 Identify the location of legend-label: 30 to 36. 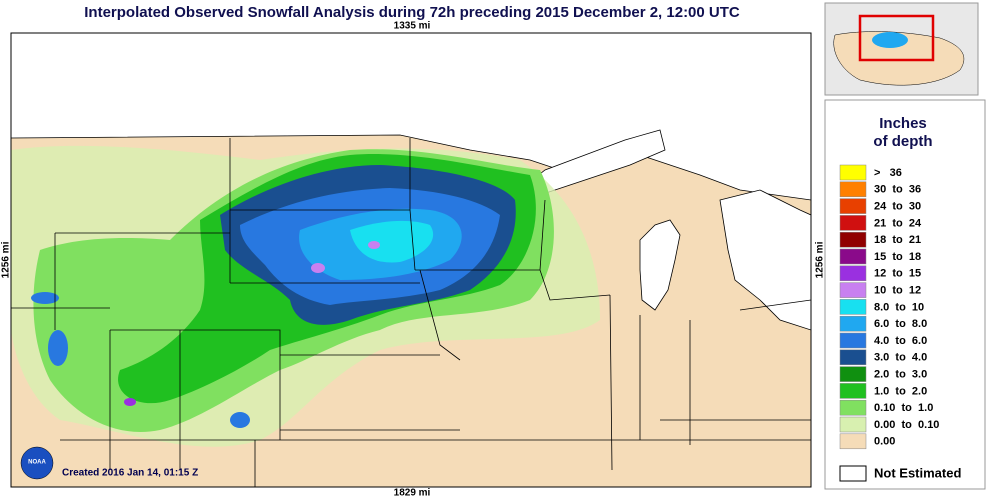
(897, 190).